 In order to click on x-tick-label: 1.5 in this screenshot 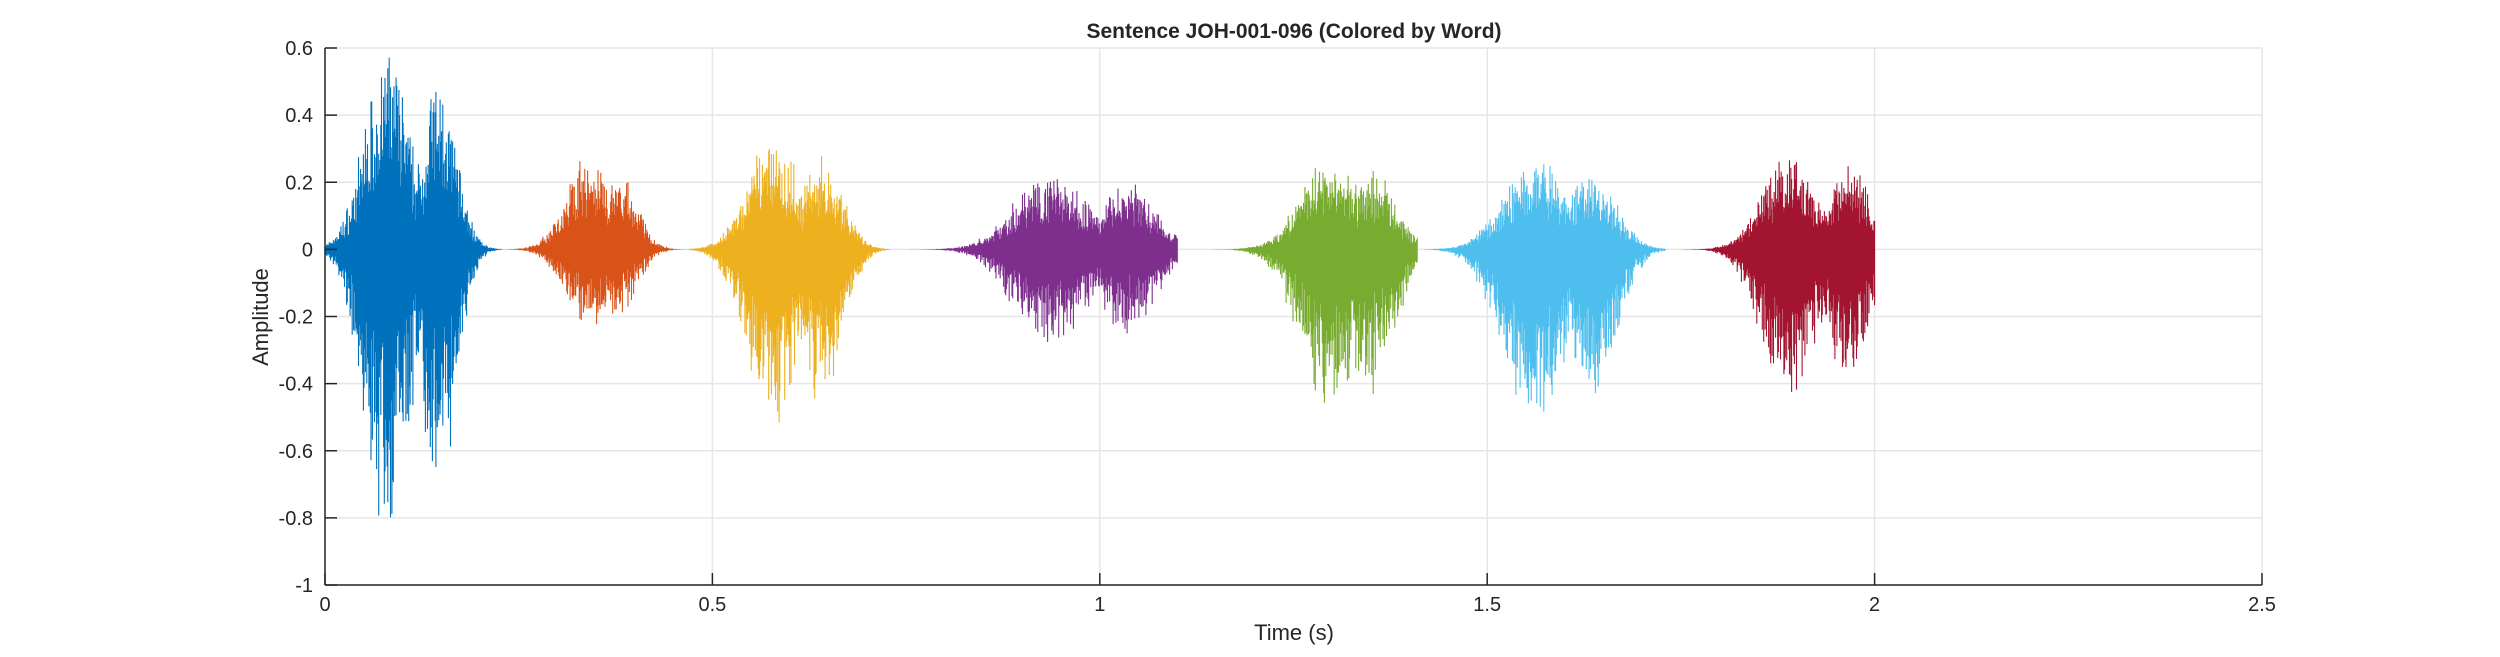, I will do `click(1487, 605)`.